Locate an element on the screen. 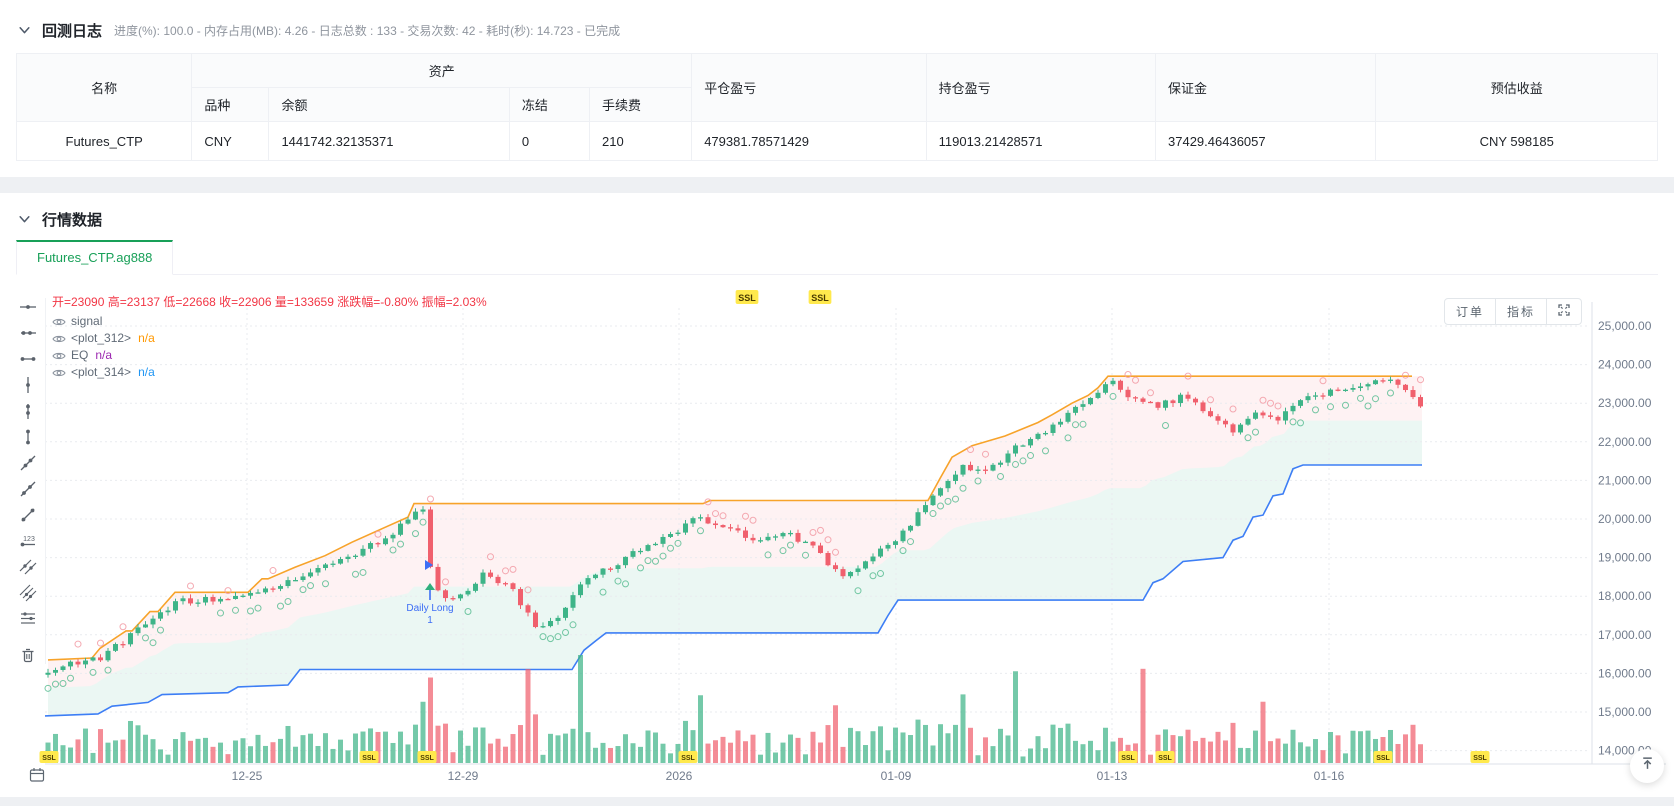 The width and height of the screenshot is (1674, 806). svg-text: 25,000.00 is located at coordinates (1625, 326).